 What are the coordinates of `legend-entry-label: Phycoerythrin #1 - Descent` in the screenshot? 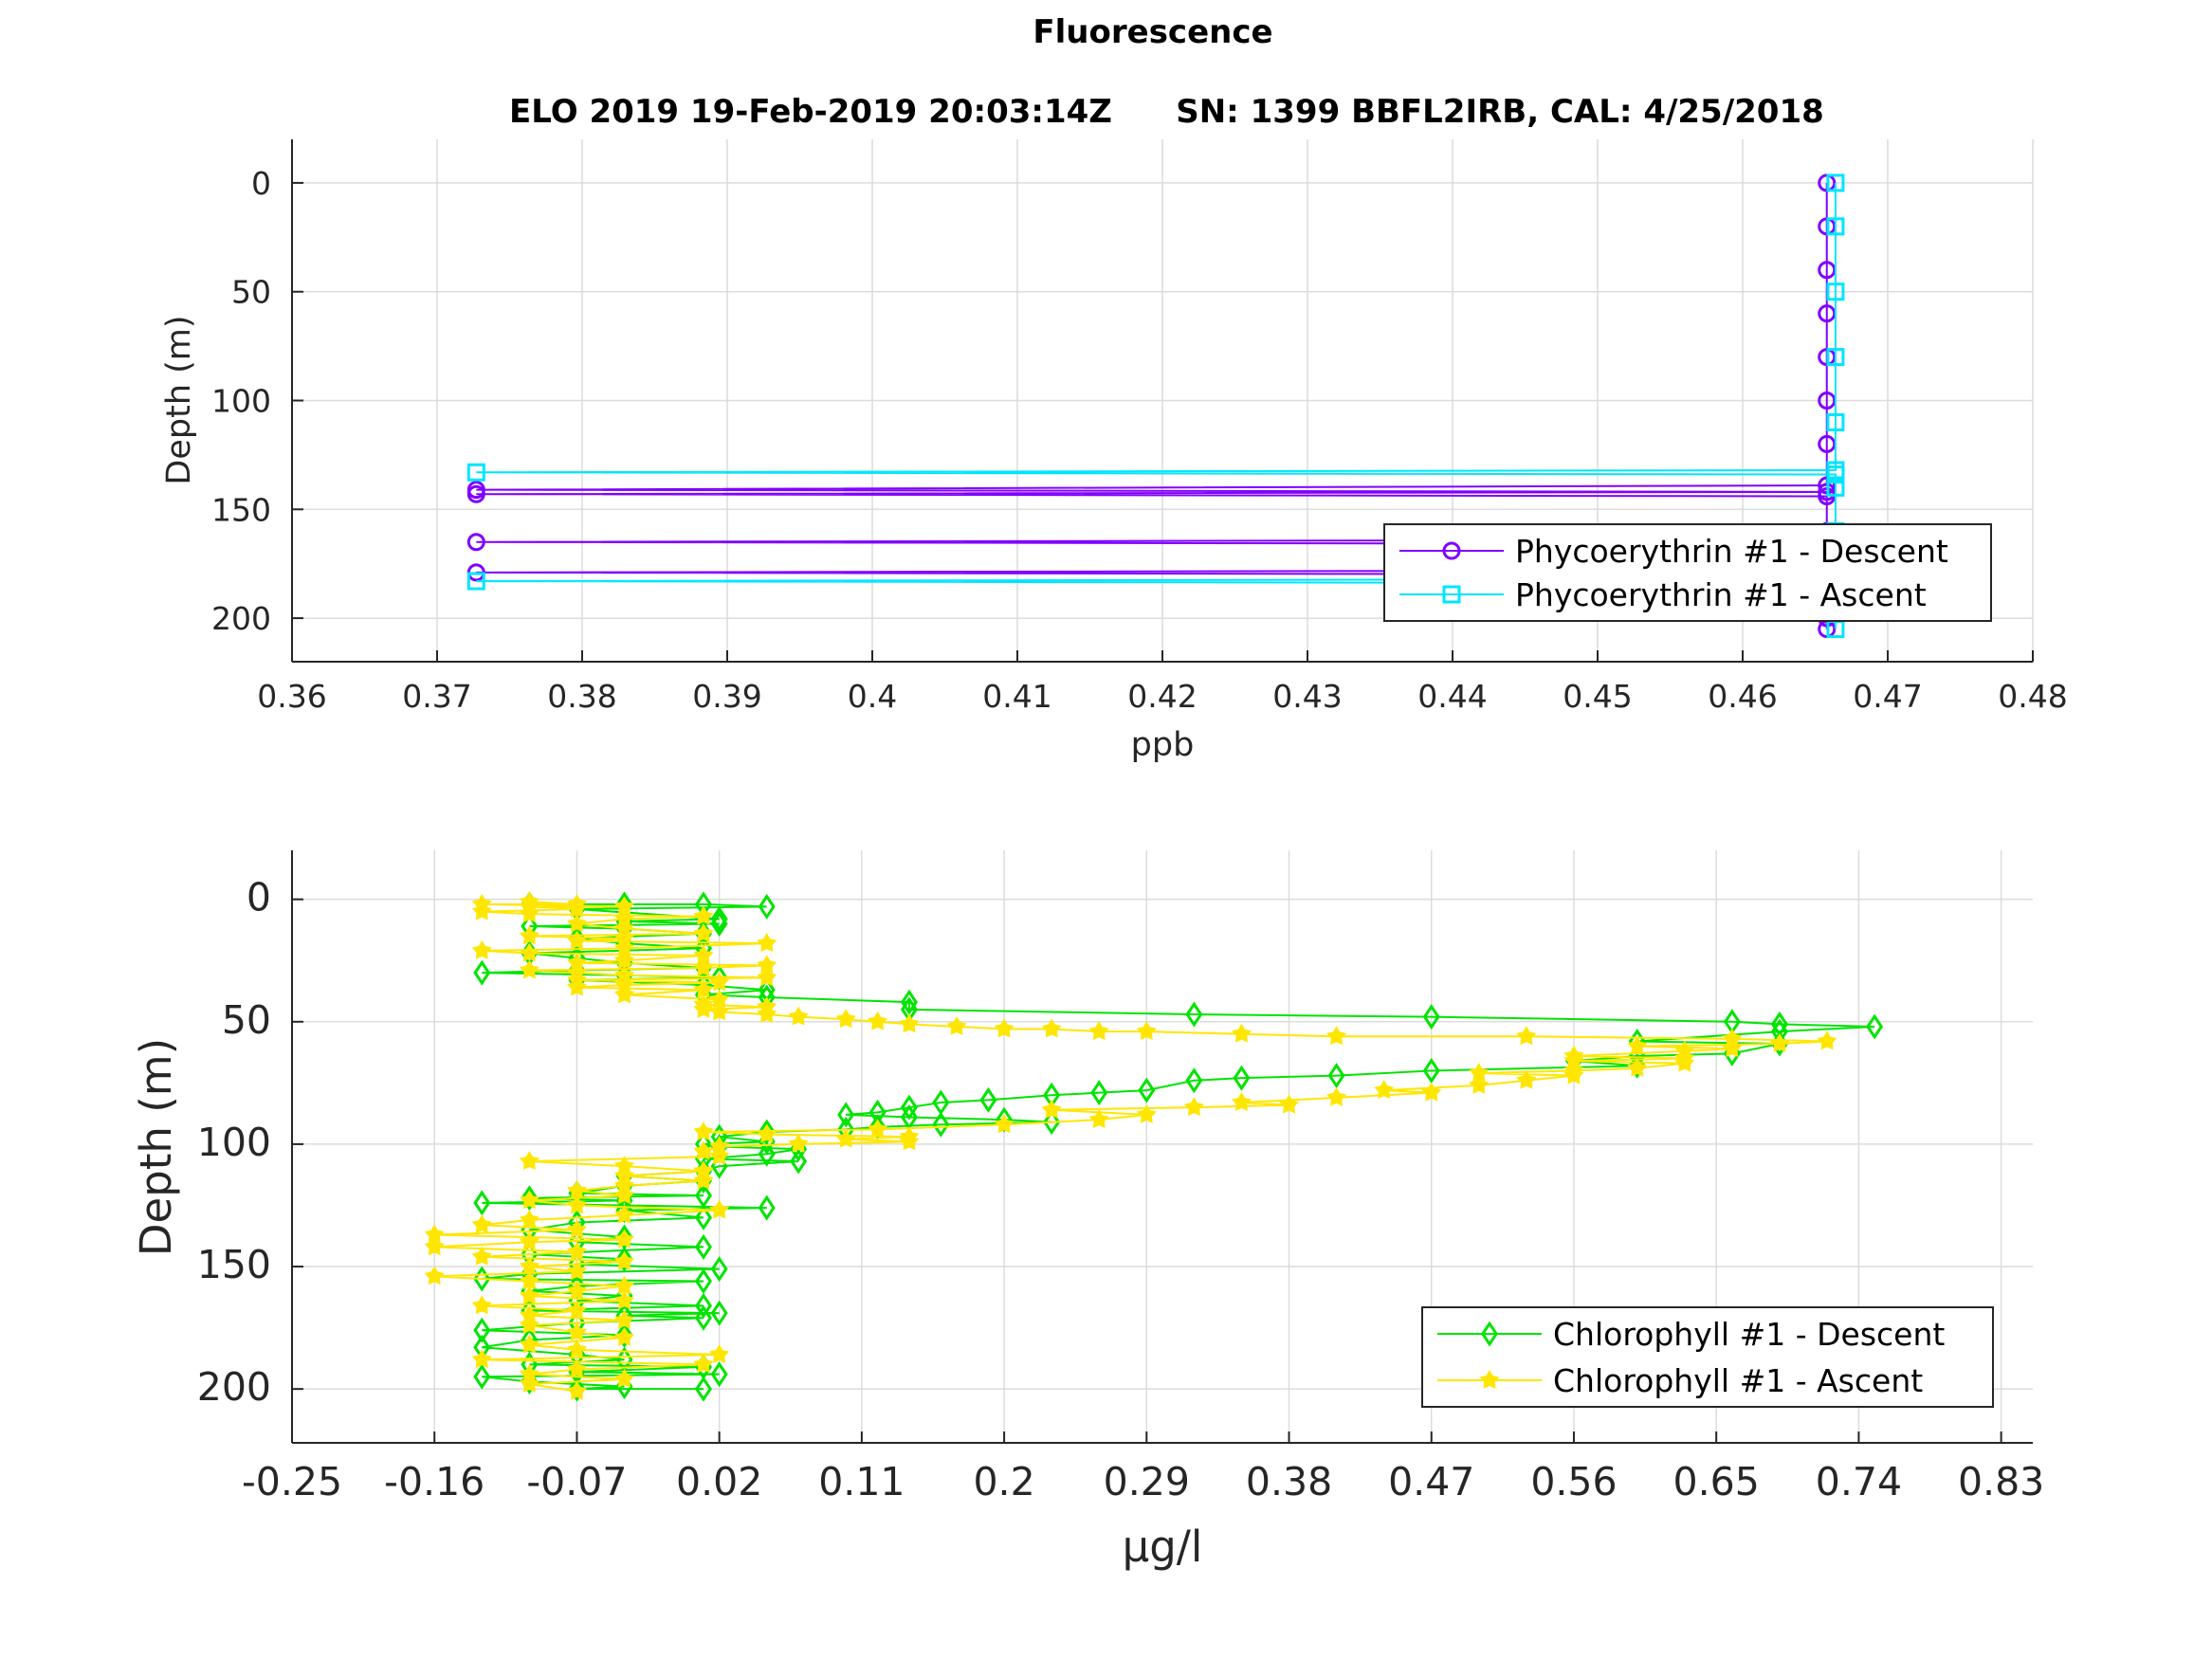 It's located at (1731, 551).